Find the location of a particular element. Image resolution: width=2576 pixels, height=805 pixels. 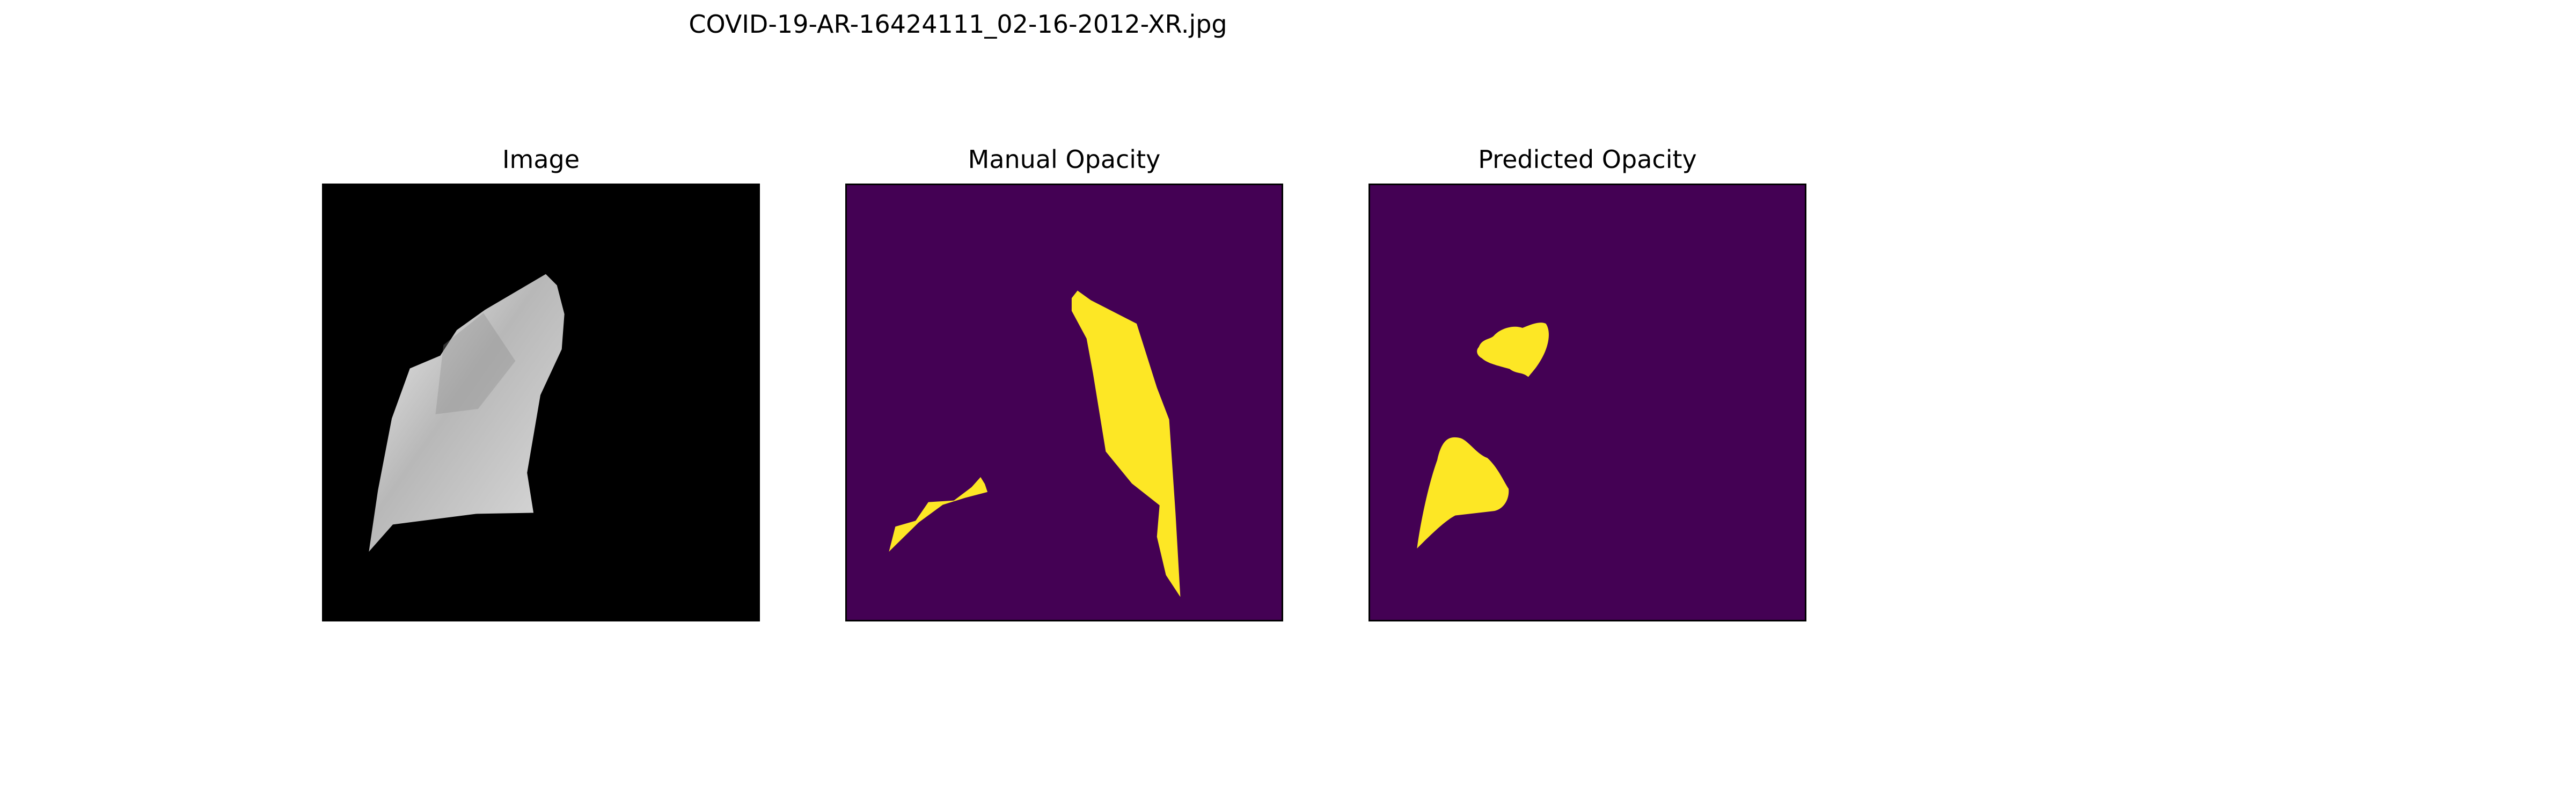

xray-image is located at coordinates (541, 402).